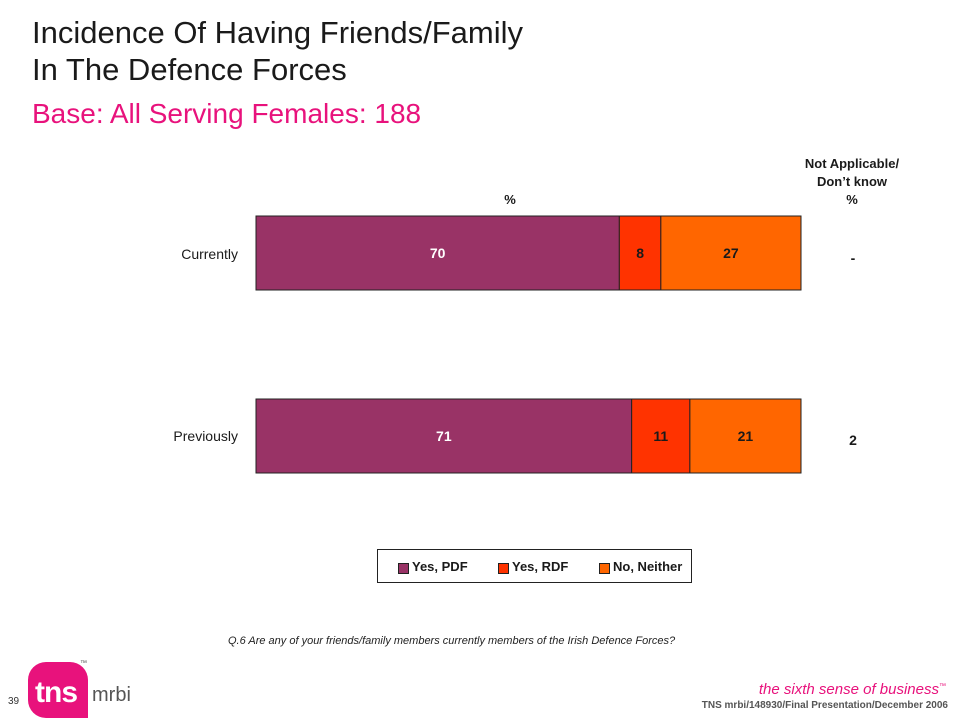 This screenshot has height=720, width=960. What do you see at coordinates (227, 113) in the screenshot?
I see `page-subtitle: Base: All Serving Females: 188` at bounding box center [227, 113].